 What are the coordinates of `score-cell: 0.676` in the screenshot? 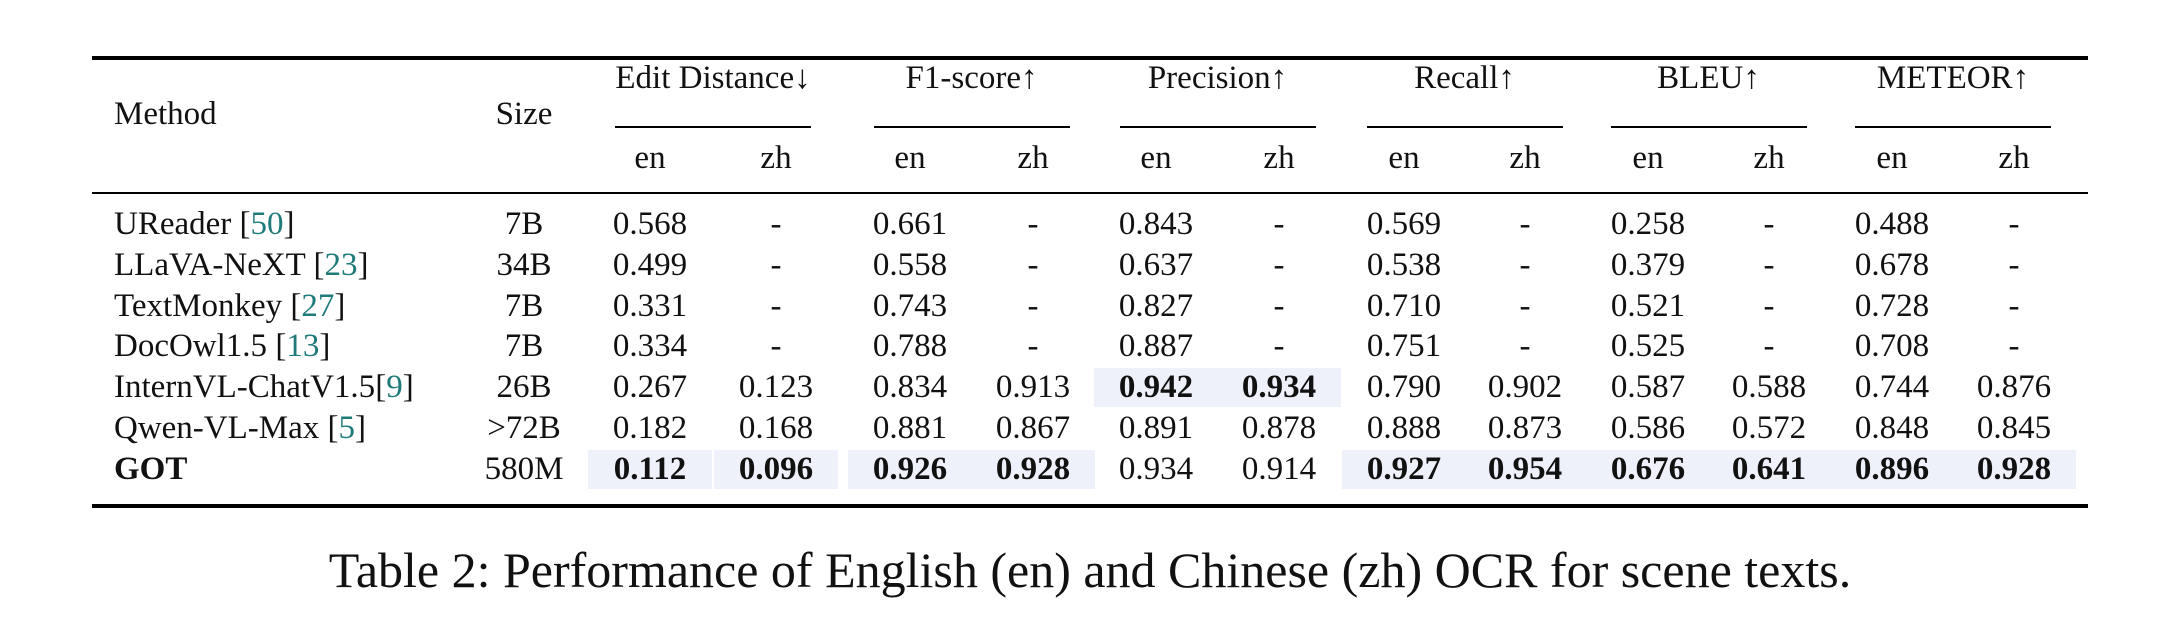 It's located at (1648, 468).